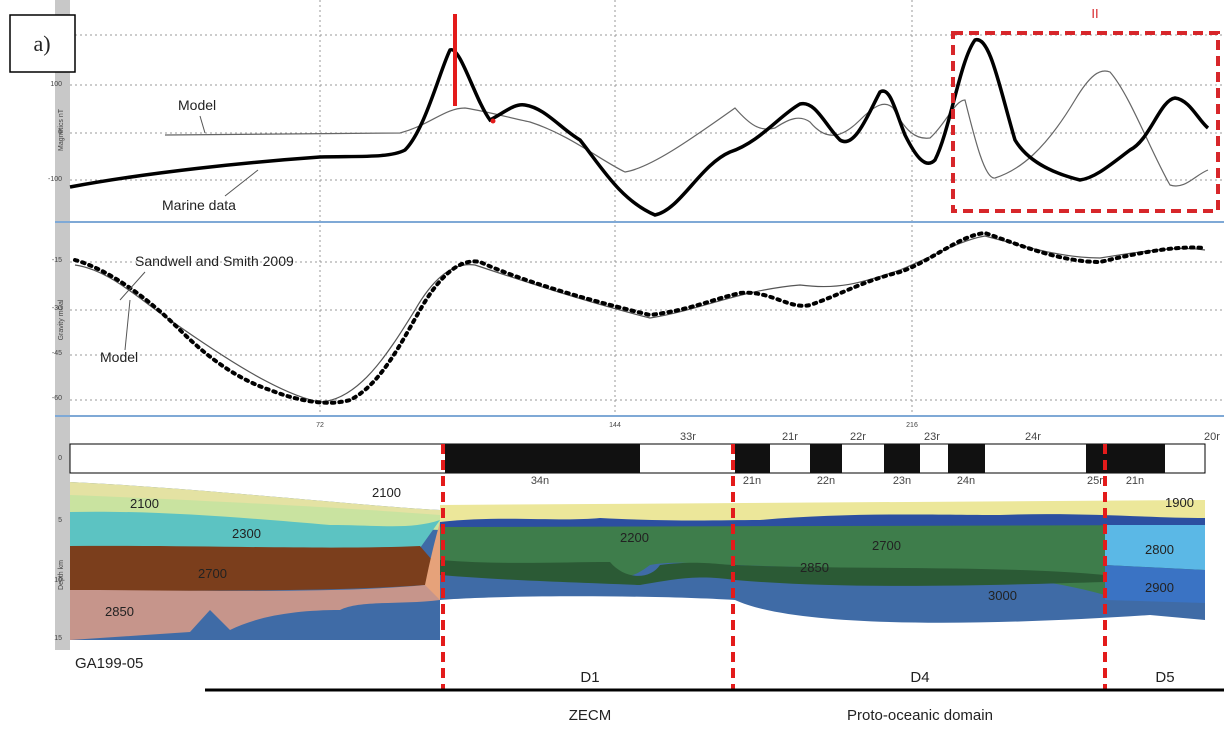 This screenshot has width=1224, height=733. I want to click on axis-label: Depth km, so click(61, 575).